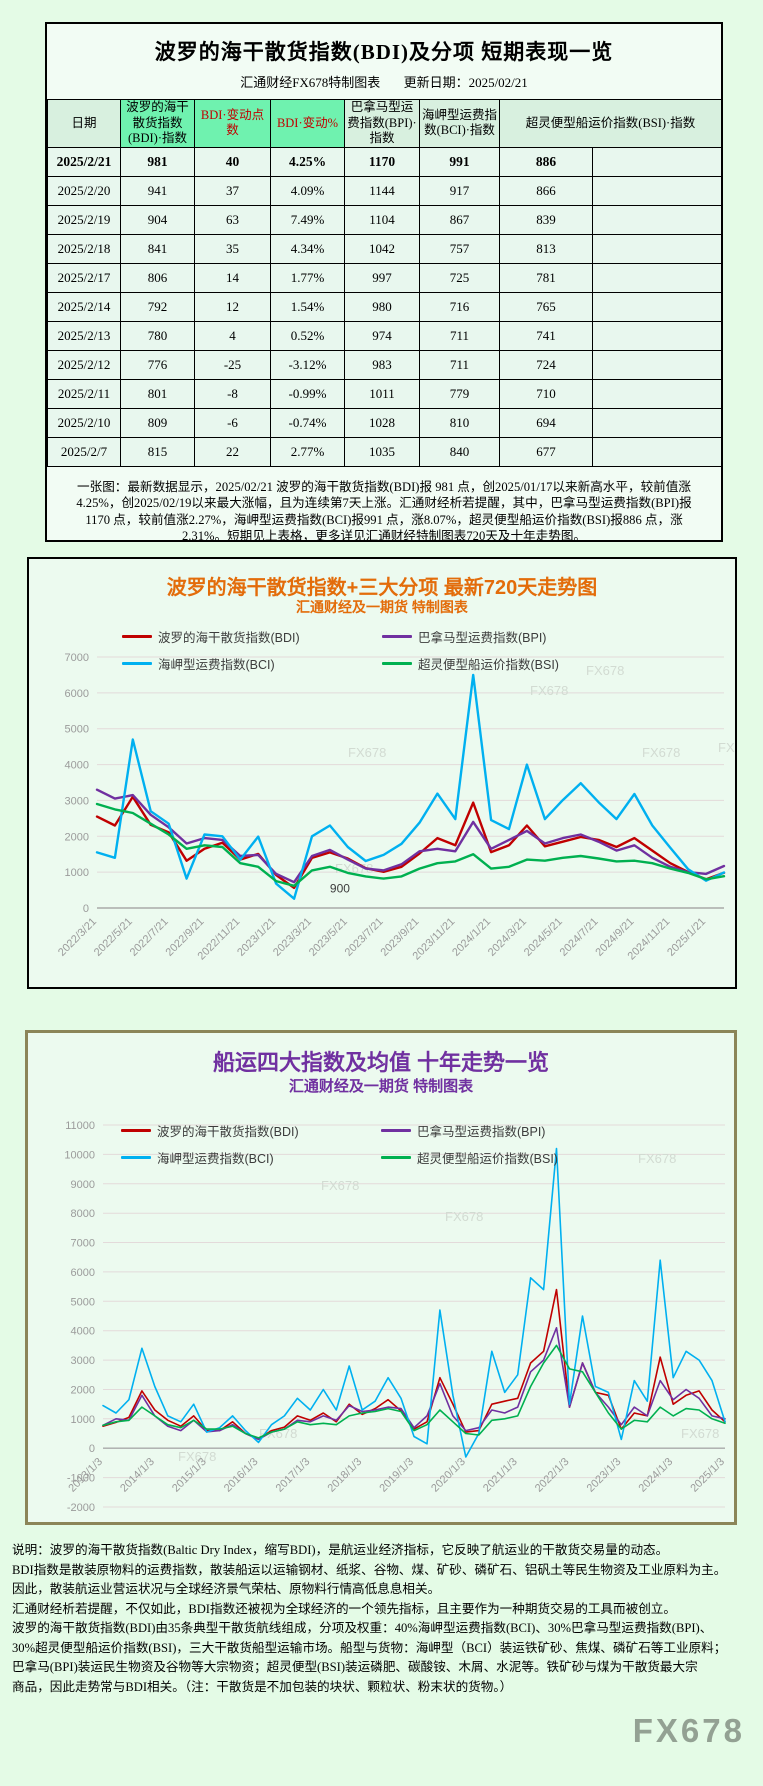 The width and height of the screenshot is (763, 1786). What do you see at coordinates (512, 636) in the screenshot?
I see `legend-item: 巴拿马型运费指数(BPI)` at bounding box center [512, 636].